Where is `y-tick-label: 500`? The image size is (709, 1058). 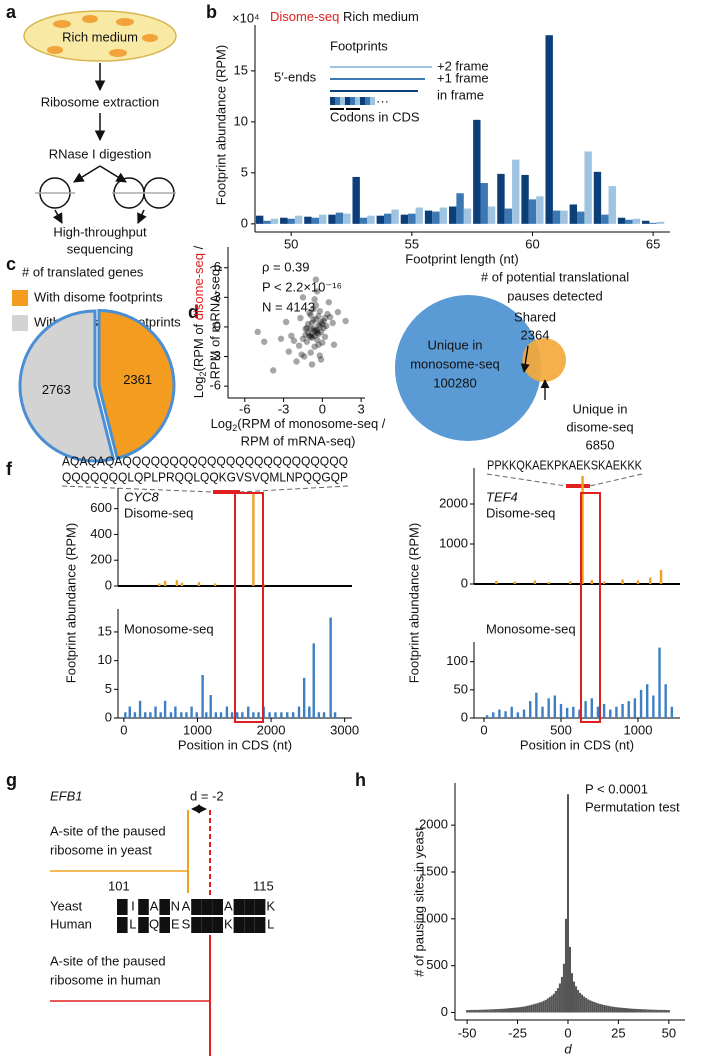
y-tick-label: 500 is located at coordinates (437, 964).